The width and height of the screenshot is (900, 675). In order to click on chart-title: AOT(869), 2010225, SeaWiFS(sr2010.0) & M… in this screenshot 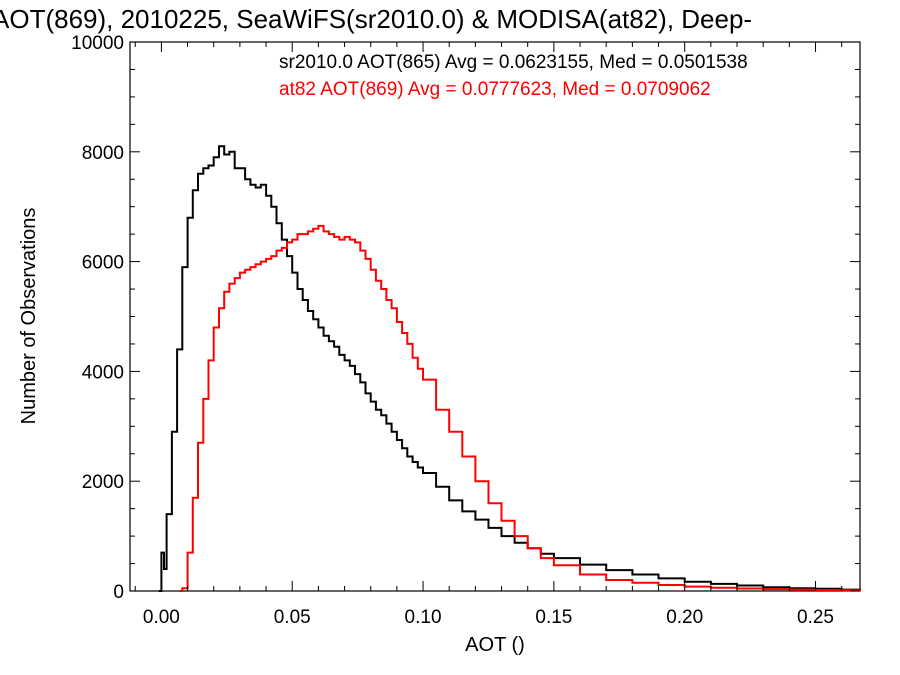, I will do `click(376, 19)`.